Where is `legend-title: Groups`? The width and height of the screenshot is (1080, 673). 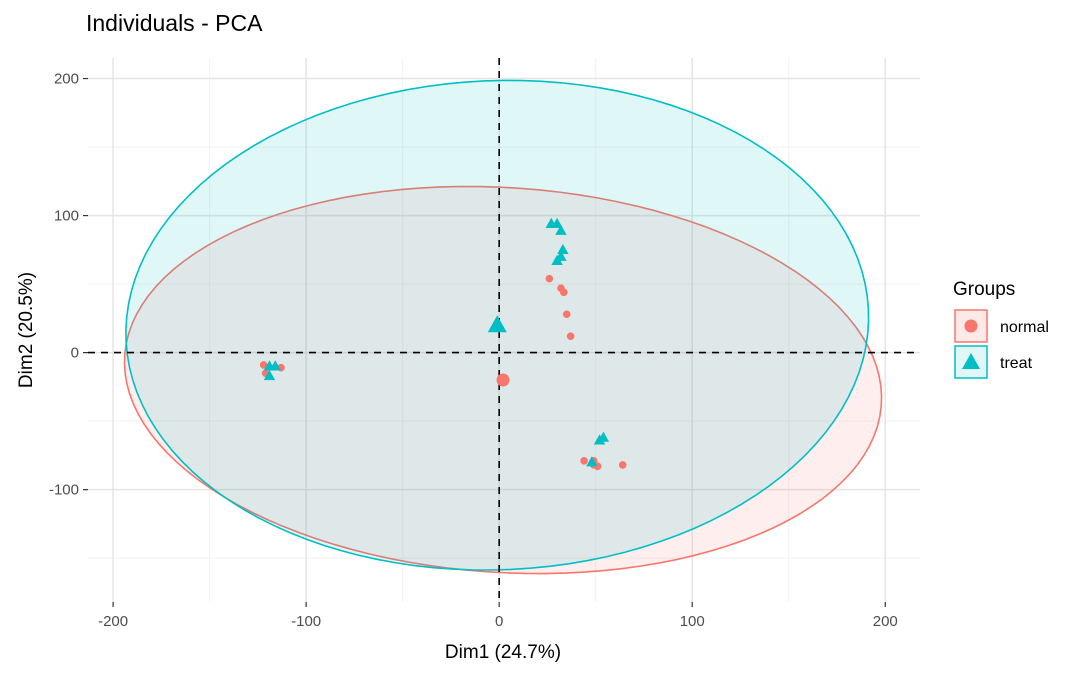 legend-title: Groups is located at coordinates (984, 289).